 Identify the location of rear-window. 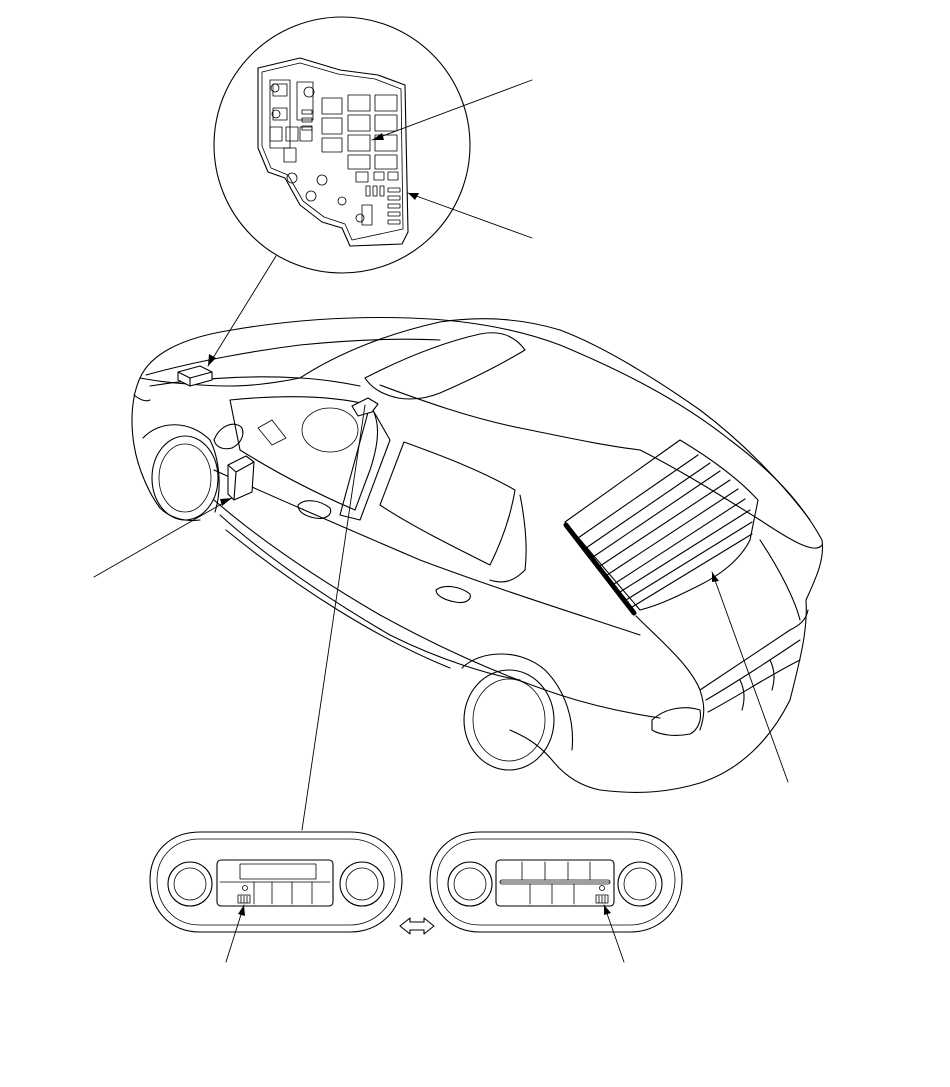
(661, 525).